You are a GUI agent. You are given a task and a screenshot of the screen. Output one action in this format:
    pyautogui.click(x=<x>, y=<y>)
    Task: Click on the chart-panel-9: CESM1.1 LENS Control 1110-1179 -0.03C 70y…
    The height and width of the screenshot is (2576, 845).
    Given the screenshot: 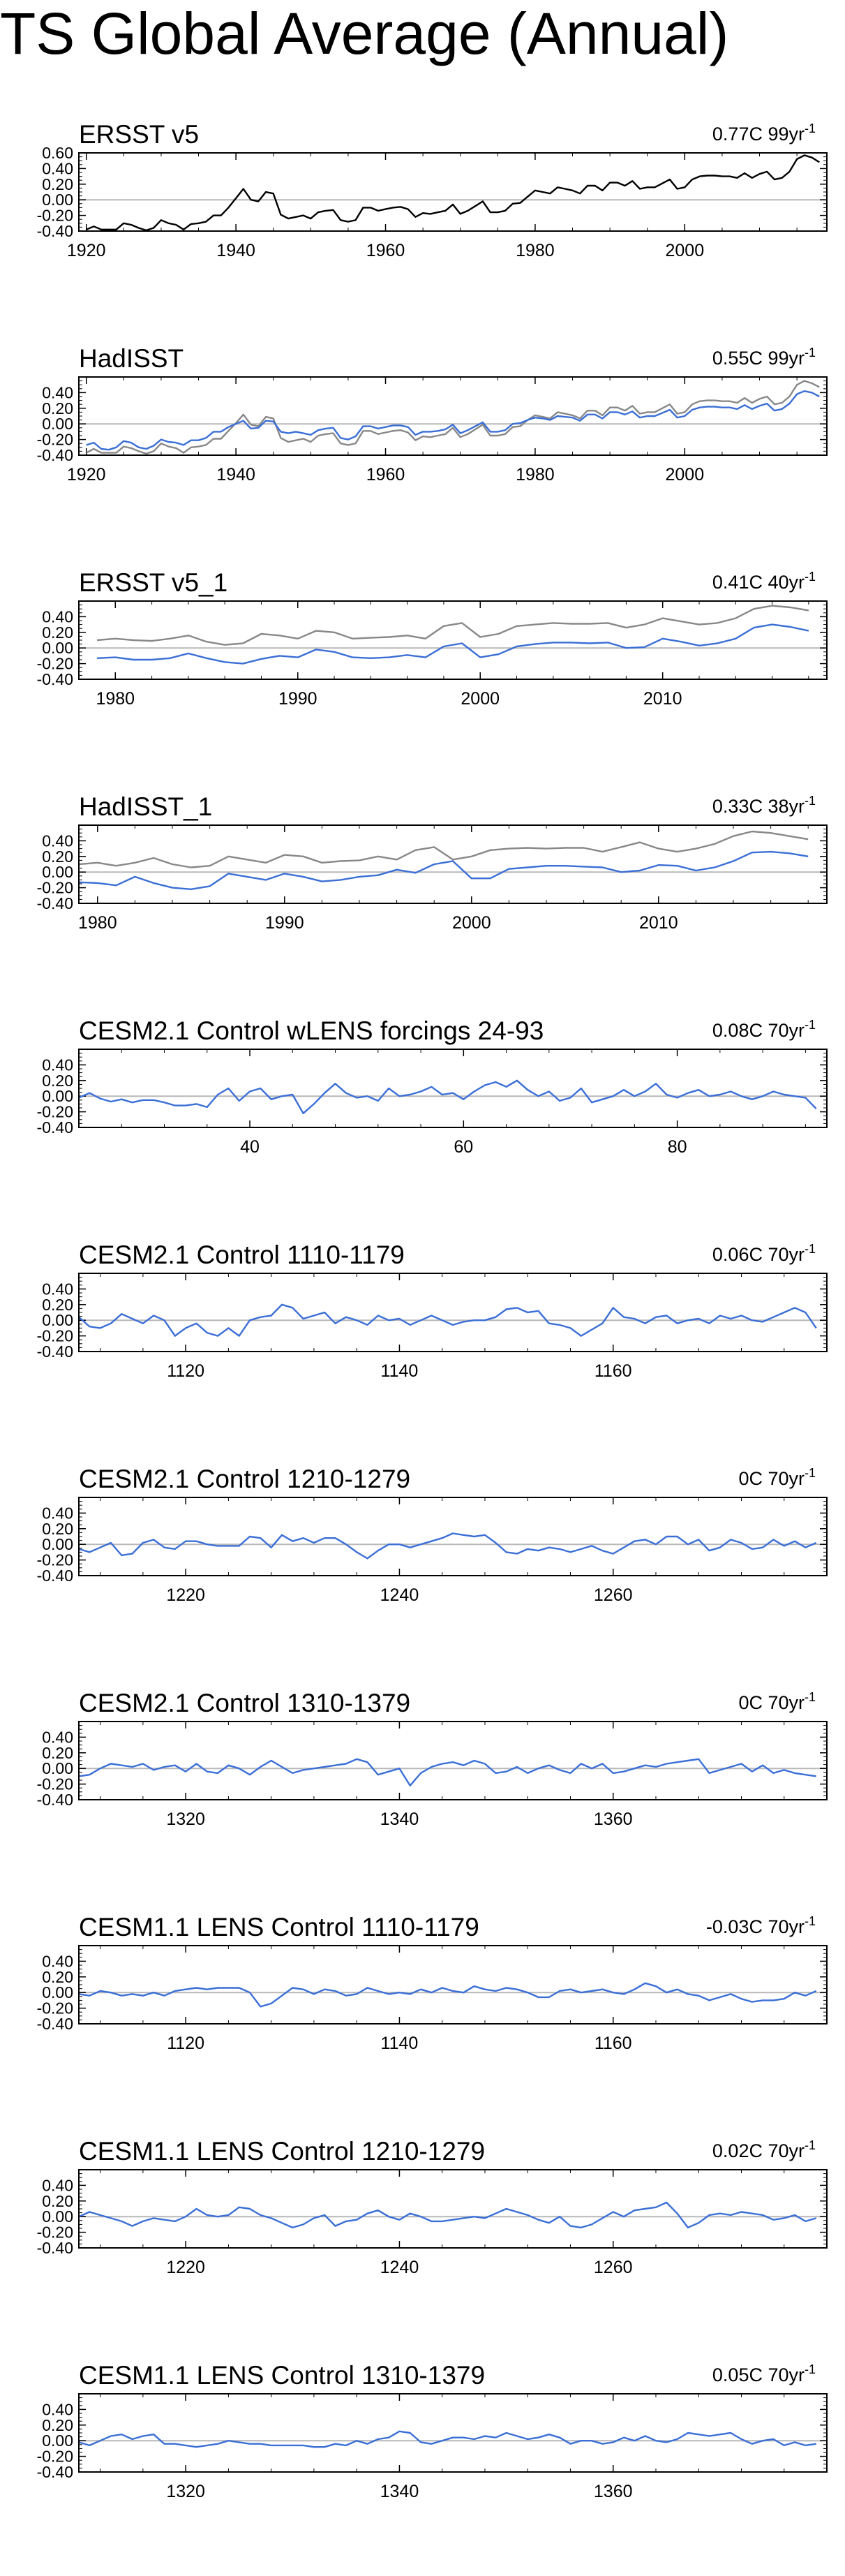 What is the action you would take?
    pyautogui.click(x=432, y=1983)
    